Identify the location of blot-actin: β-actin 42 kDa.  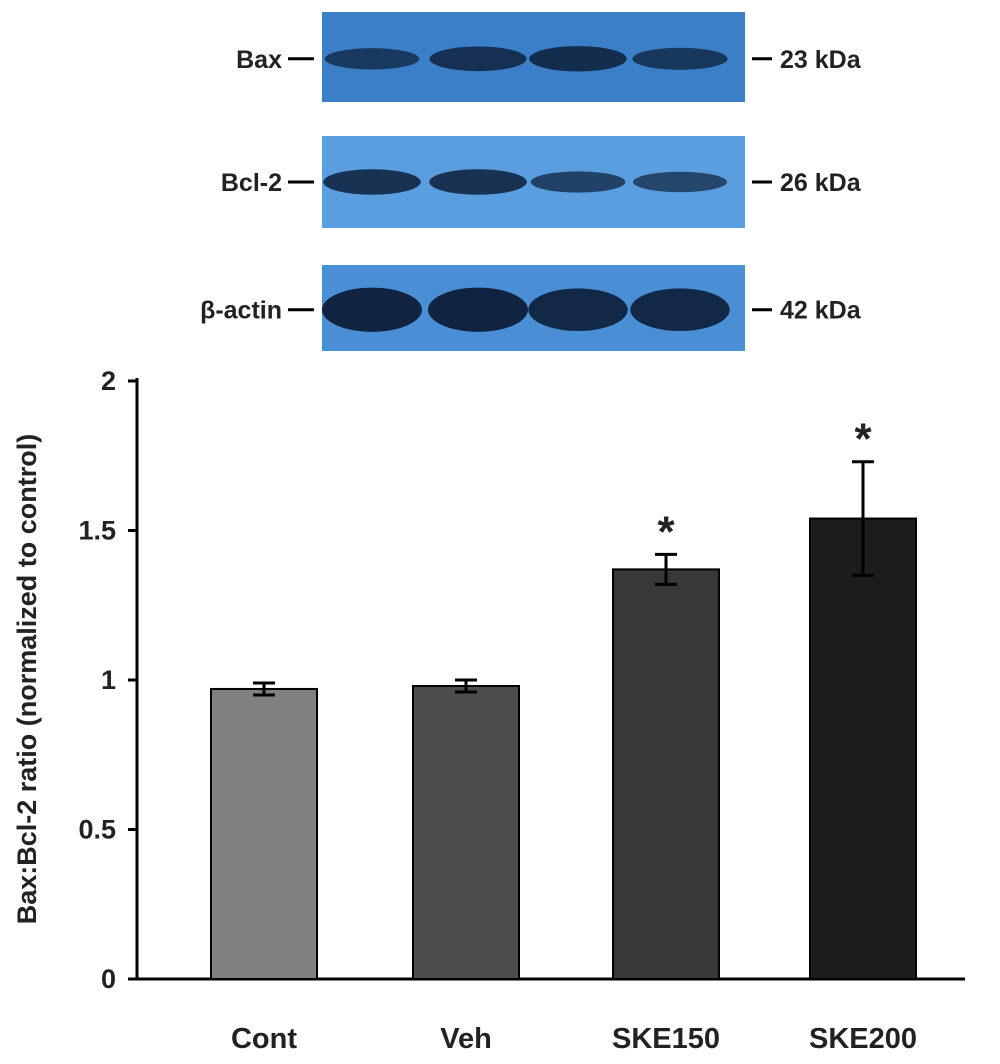
(531, 308).